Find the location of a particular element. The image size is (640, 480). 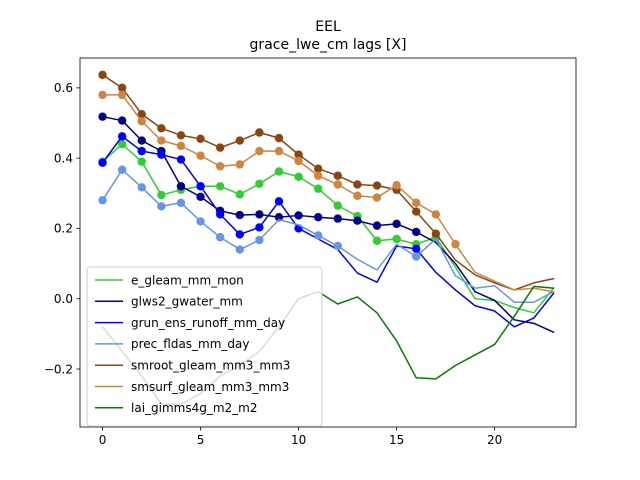

y-tick-label: 0.4 is located at coordinates (63, 158).